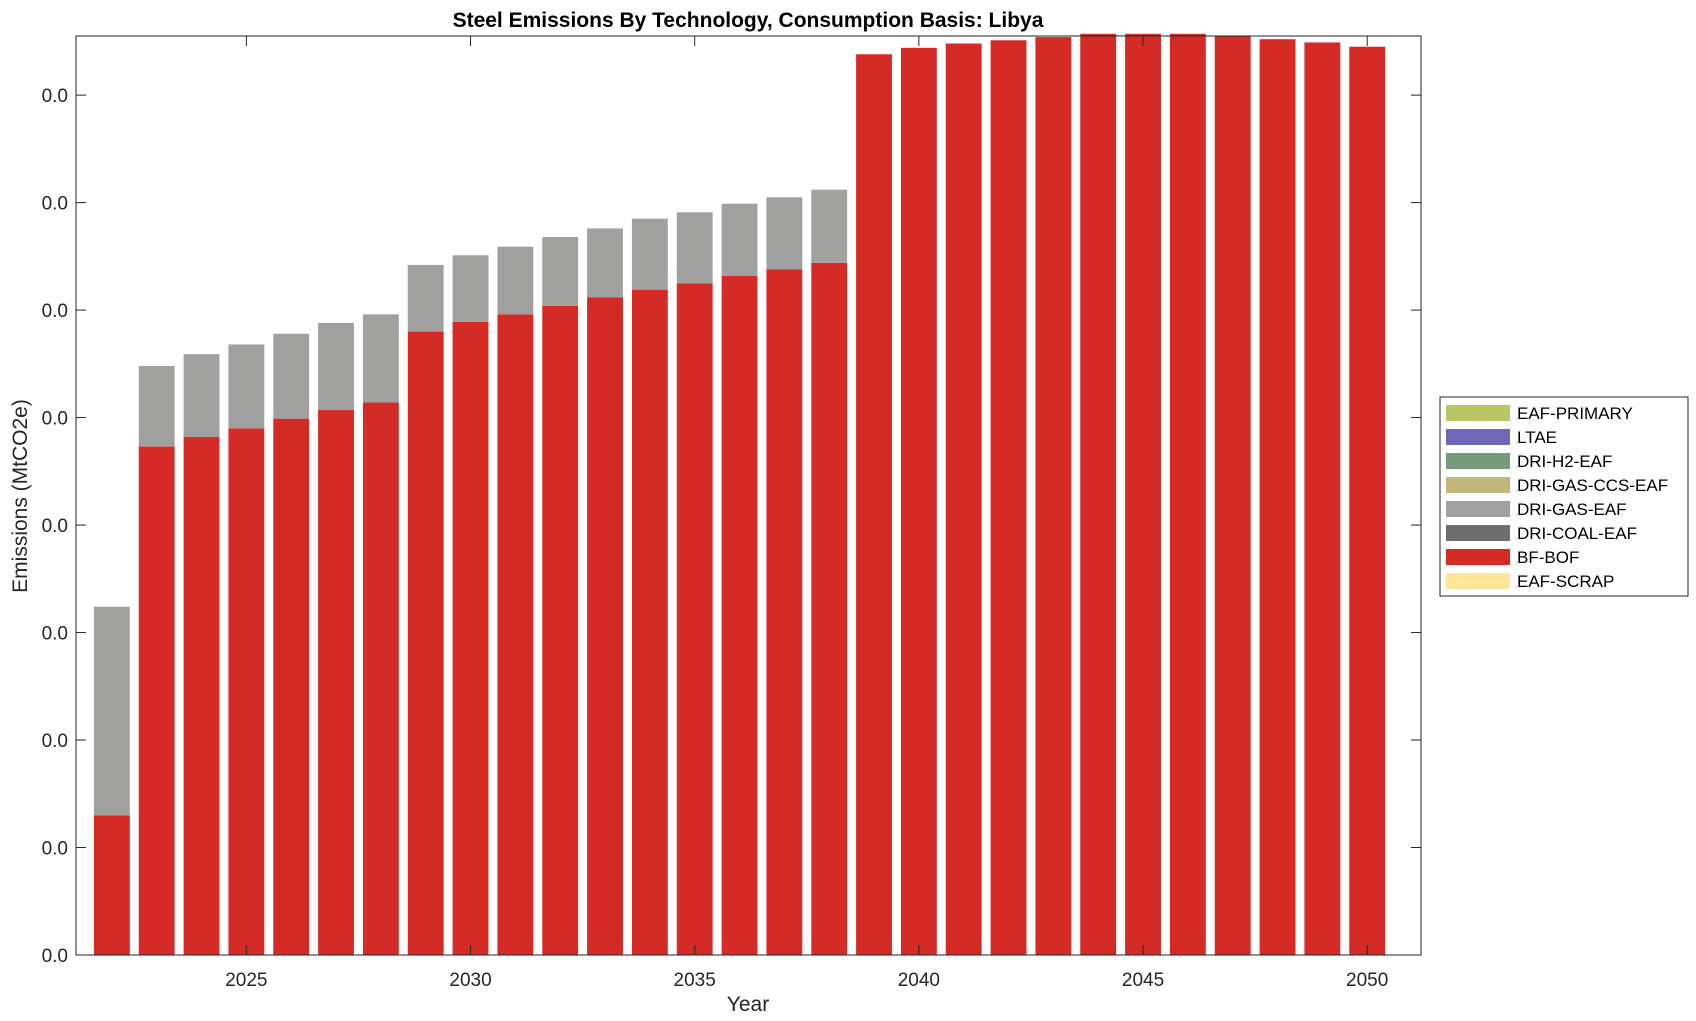 The height and width of the screenshot is (1021, 1696). I want to click on bar-bf-bof-2049, so click(1322, 499).